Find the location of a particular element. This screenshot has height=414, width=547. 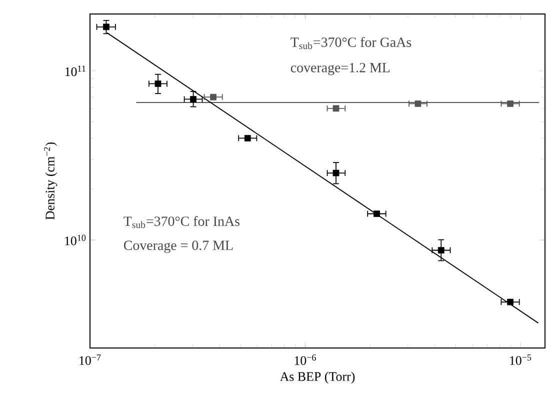

annotation: T$_{sub}$=370°C for GaAs is located at coordinates (351, 43).